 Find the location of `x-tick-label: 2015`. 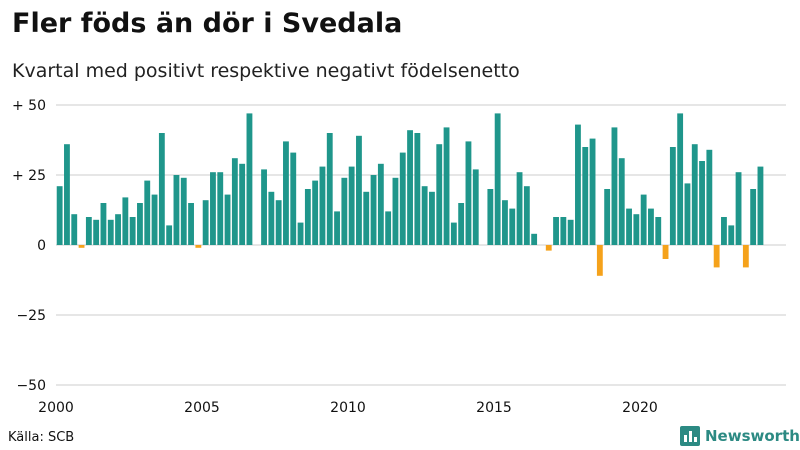

x-tick-label: 2015 is located at coordinates (494, 408).